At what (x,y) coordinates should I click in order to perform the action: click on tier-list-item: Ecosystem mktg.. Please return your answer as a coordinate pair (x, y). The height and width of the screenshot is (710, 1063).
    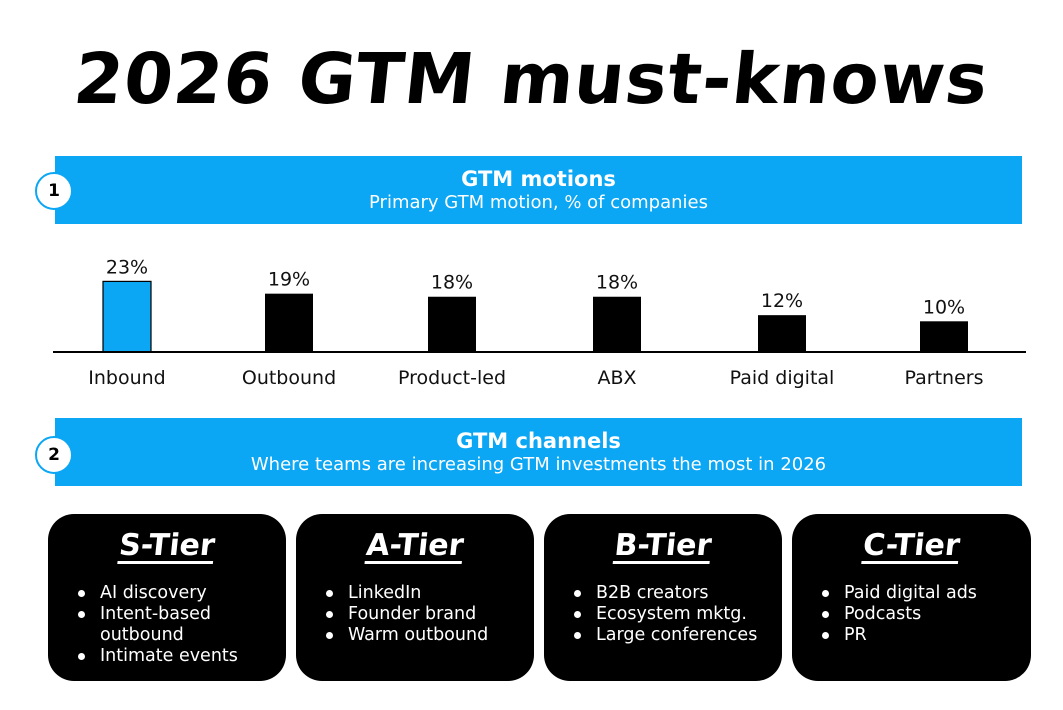
    Looking at the image, I should click on (678, 614).